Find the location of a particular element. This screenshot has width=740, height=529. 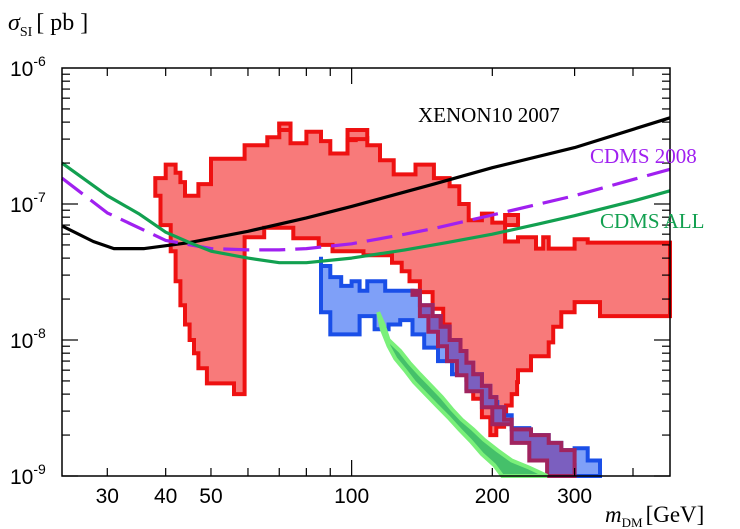

x-tick-label: 40 is located at coordinates (165, 496).